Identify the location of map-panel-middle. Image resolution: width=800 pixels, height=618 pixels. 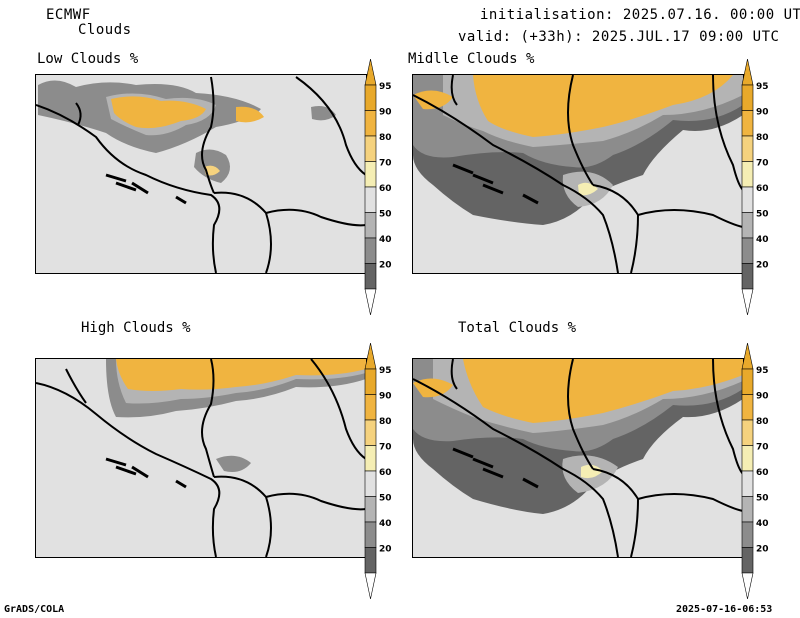
(578, 174).